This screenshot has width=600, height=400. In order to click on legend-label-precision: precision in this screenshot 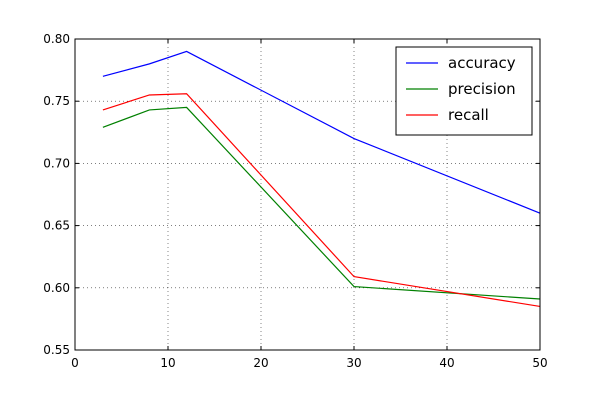, I will do `click(482, 89)`.